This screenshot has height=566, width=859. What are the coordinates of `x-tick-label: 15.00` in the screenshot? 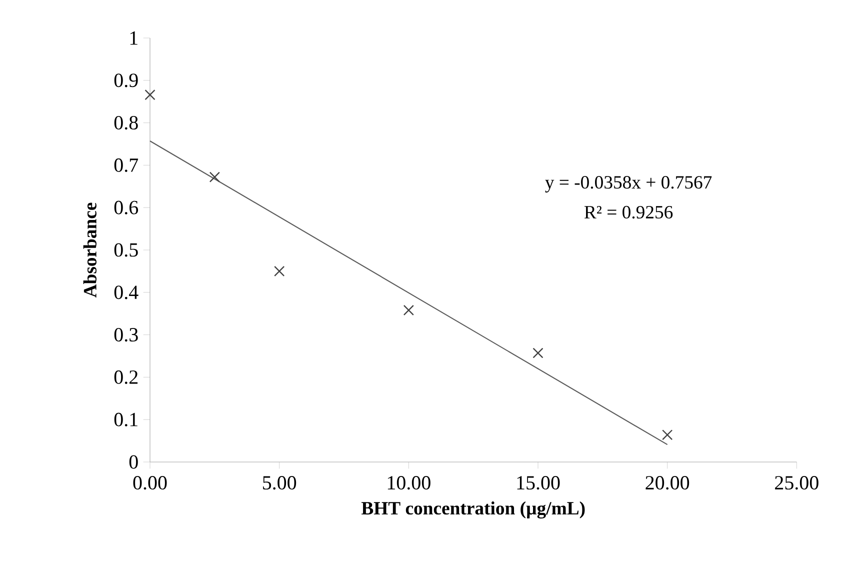 It's located at (538, 483).